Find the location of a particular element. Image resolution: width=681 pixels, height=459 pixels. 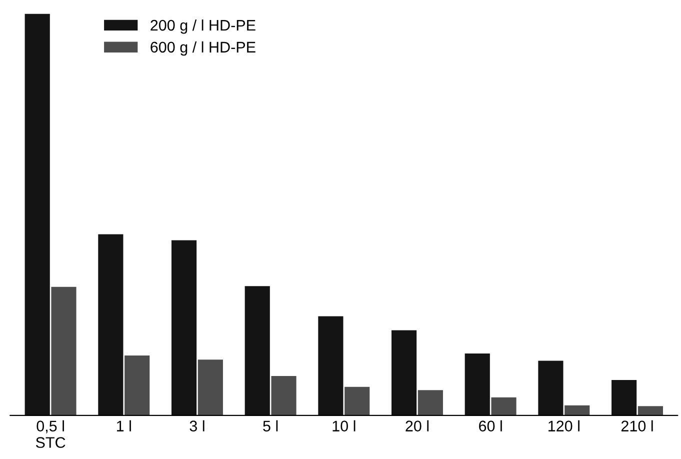

x-tick-label: 210 l is located at coordinates (637, 426).